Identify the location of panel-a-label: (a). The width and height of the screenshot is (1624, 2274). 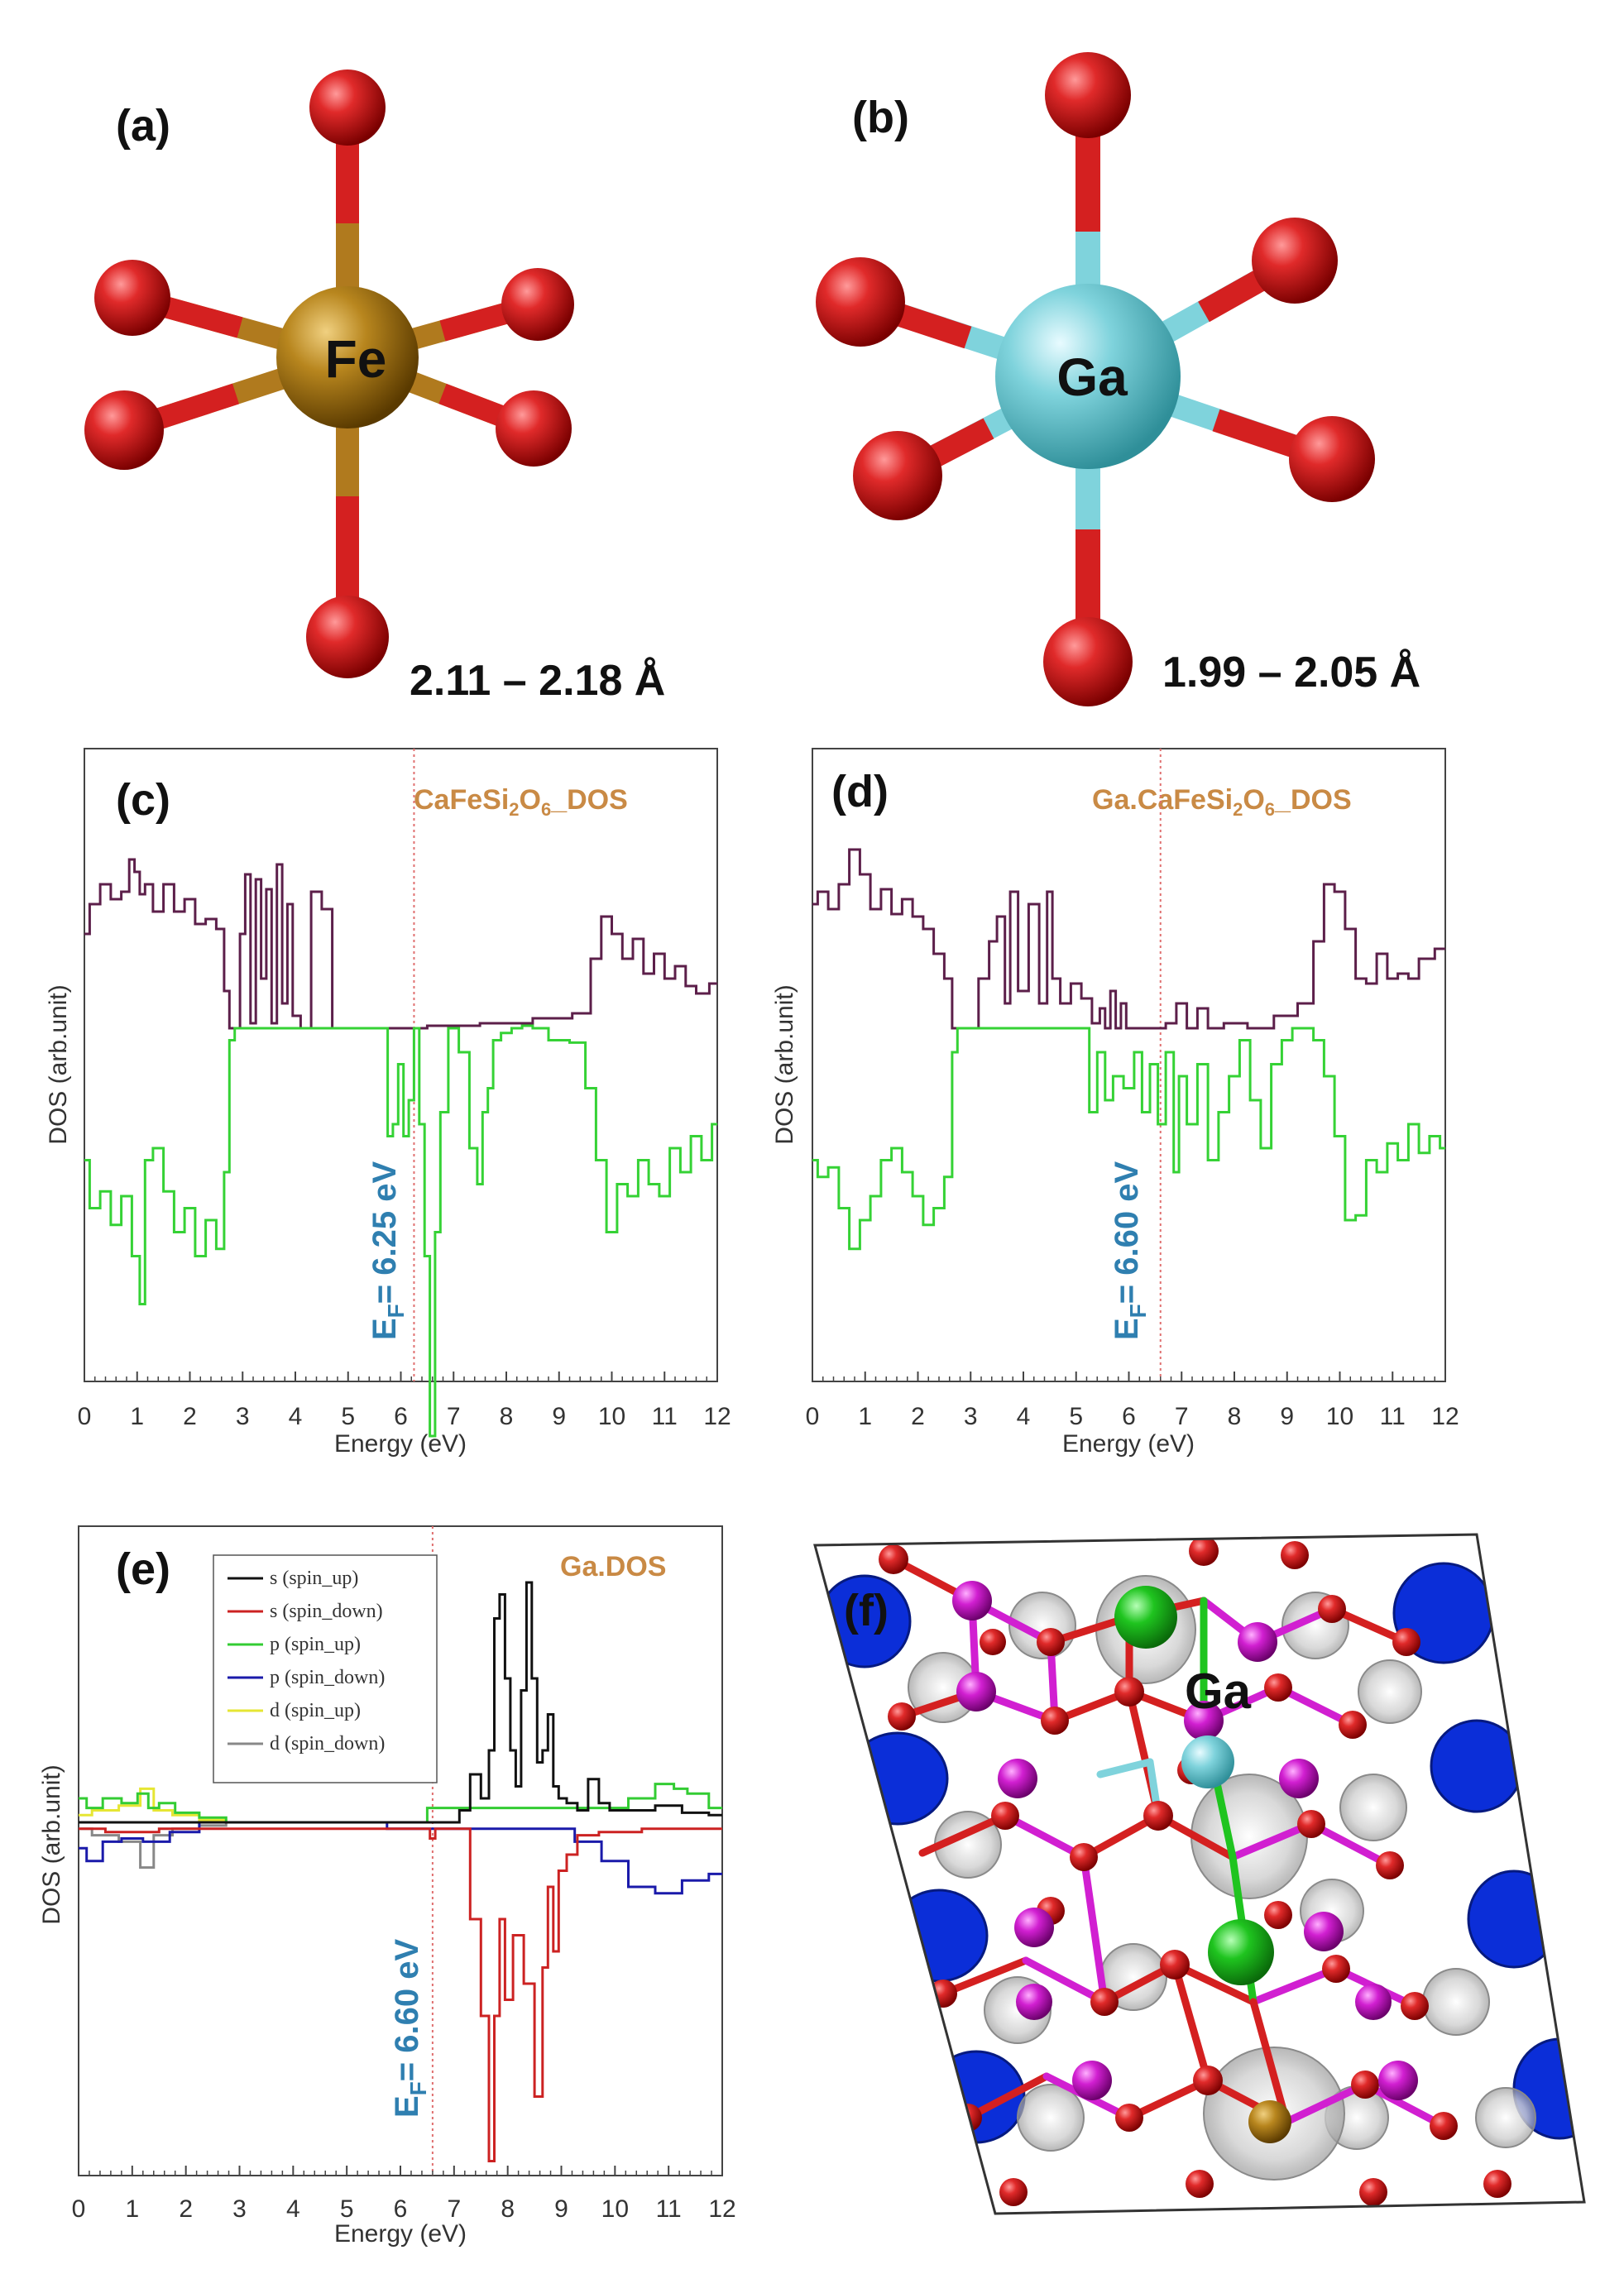
(143, 126).